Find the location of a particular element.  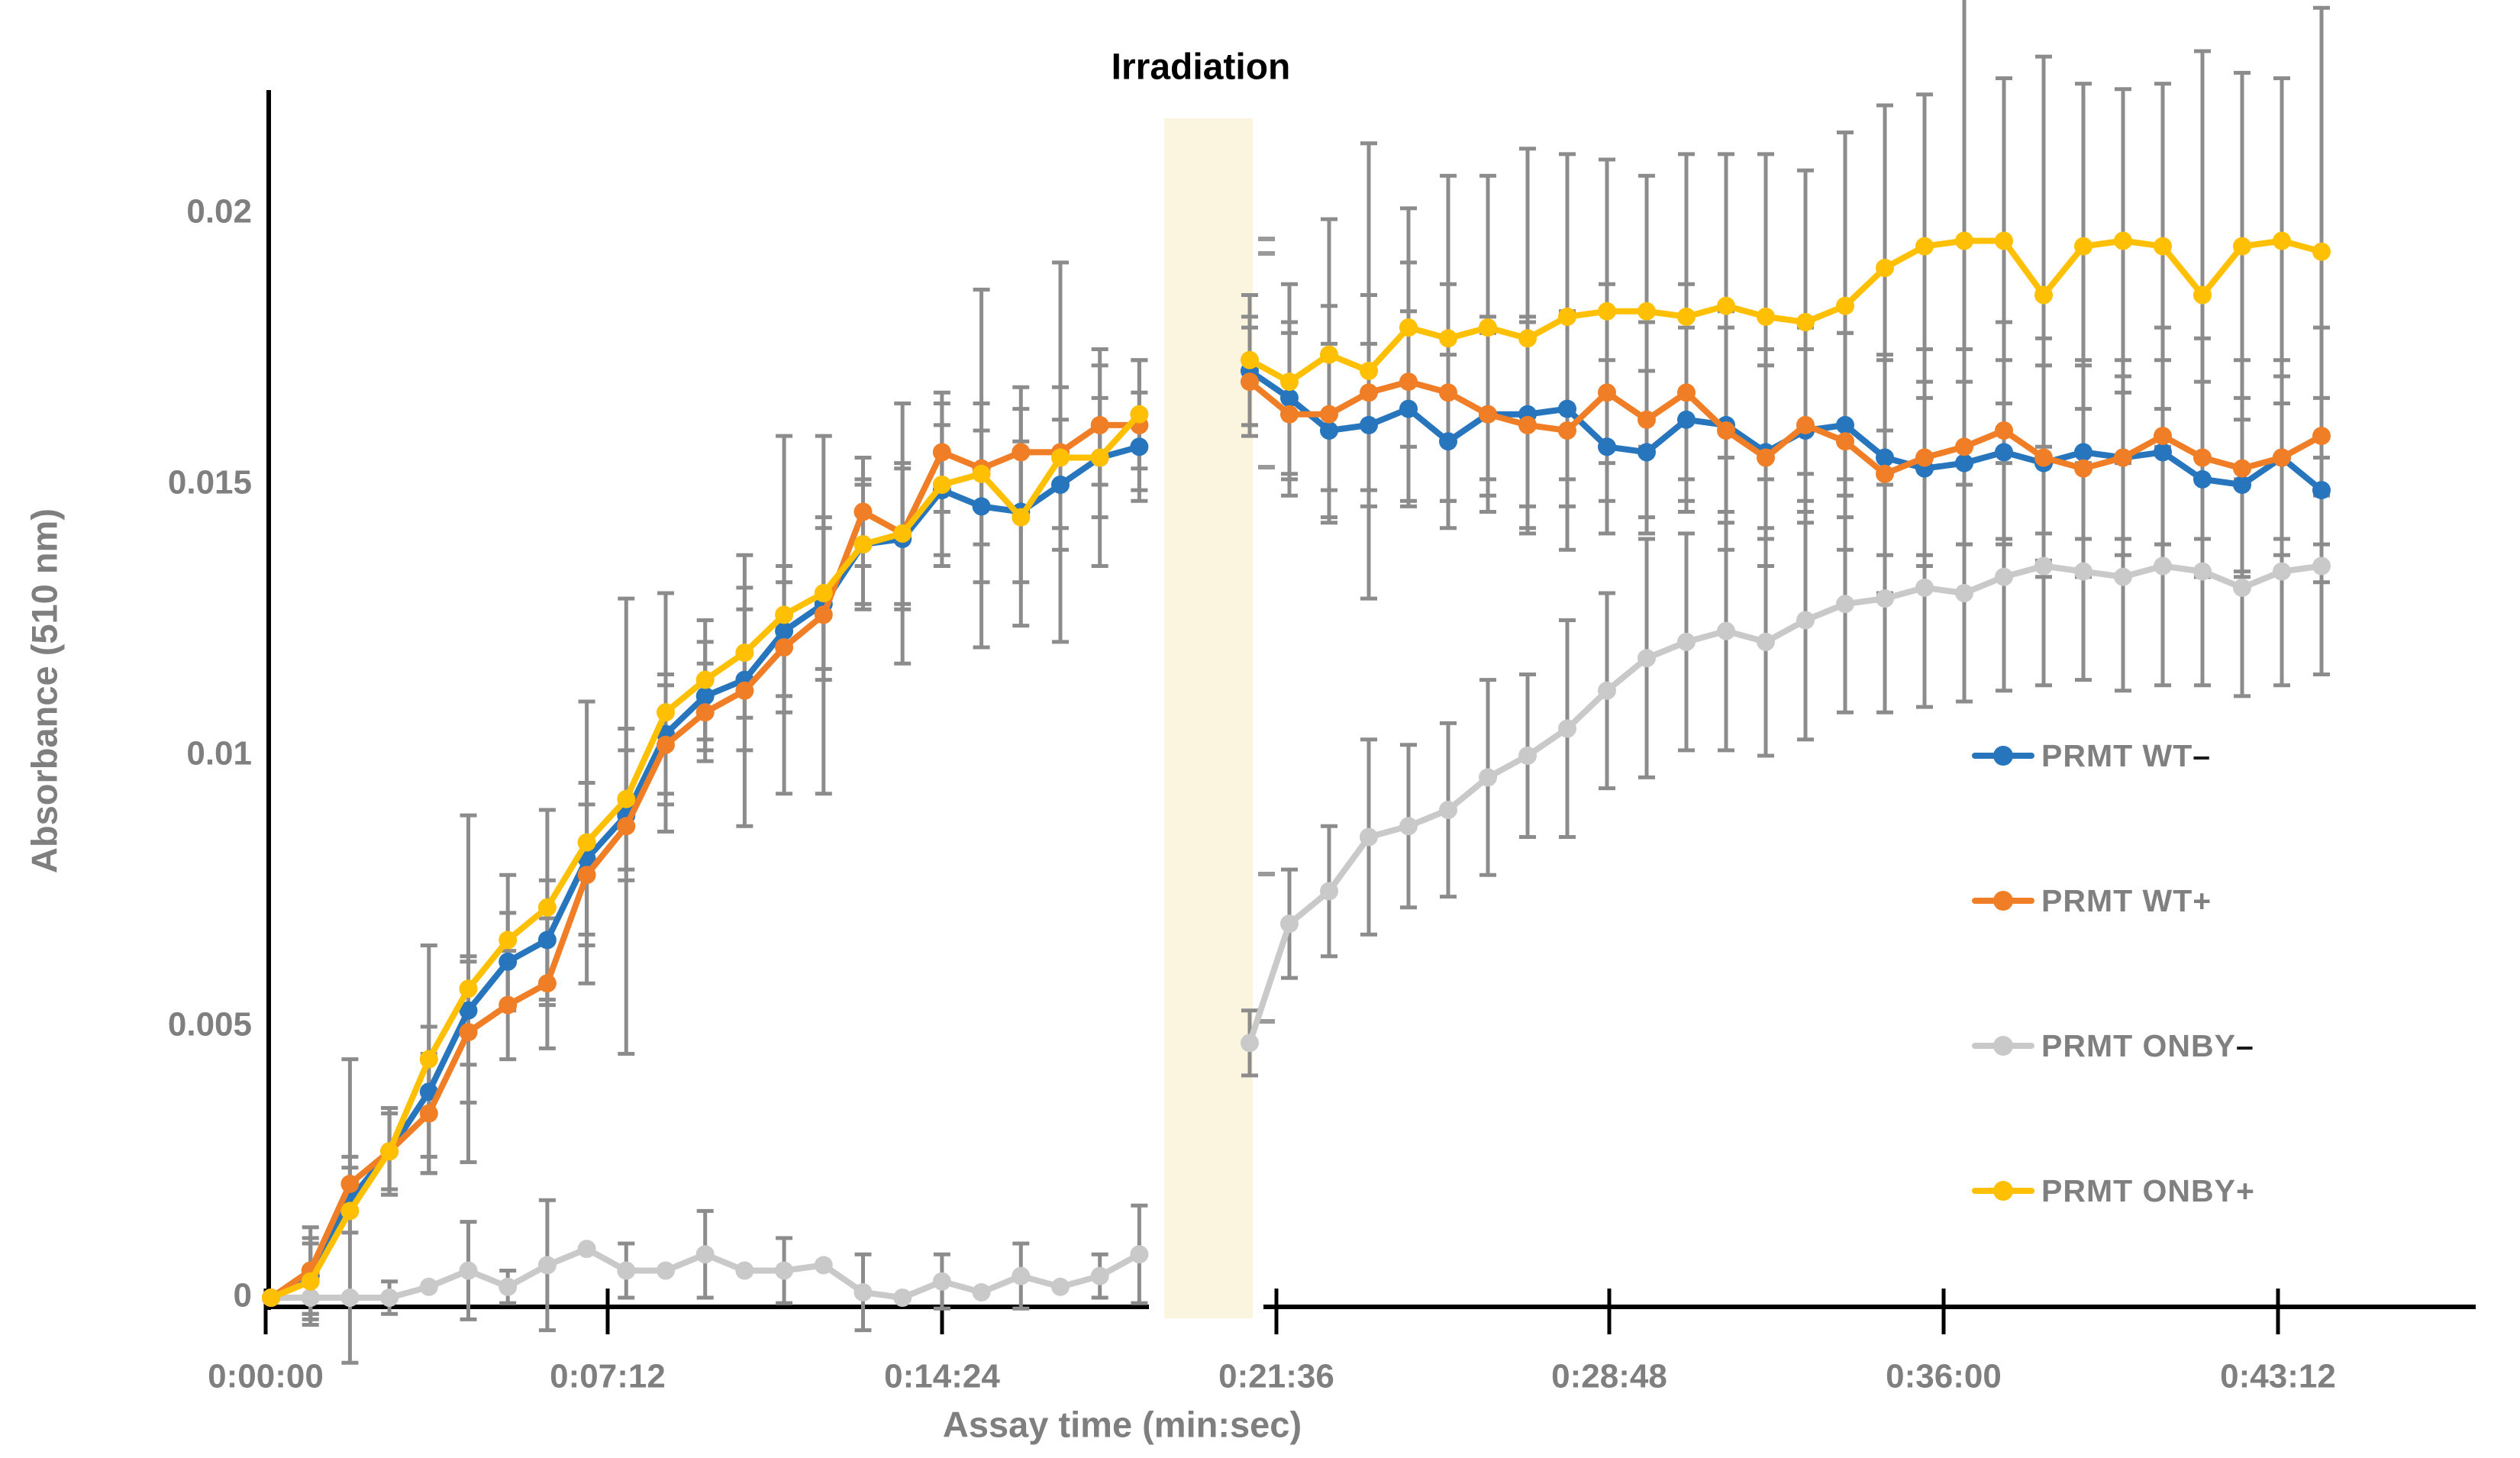

x-tick-label: 0:43:12 is located at coordinates (2278, 1376).